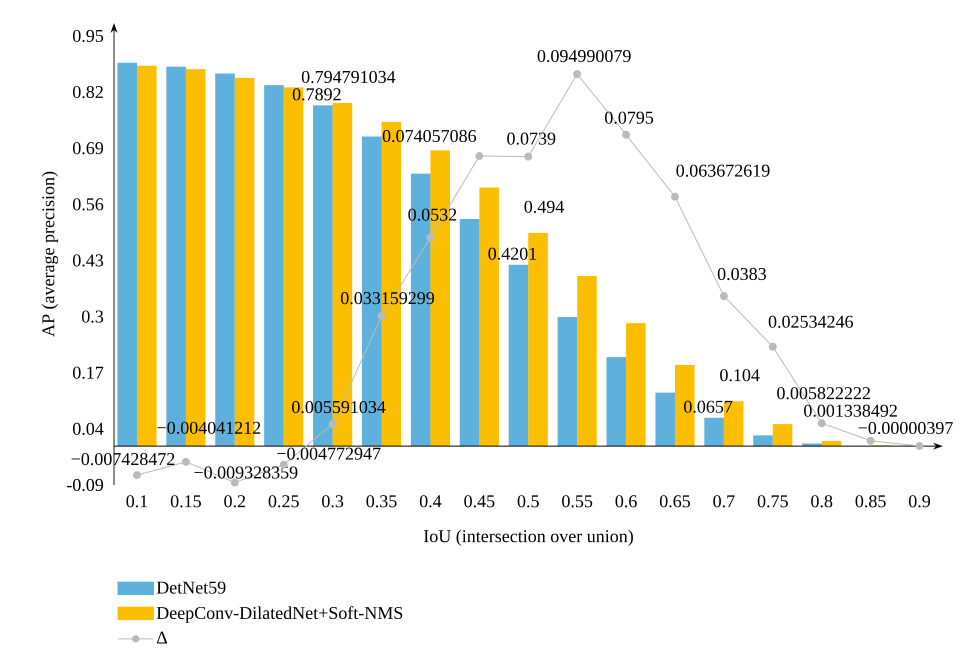 Image resolution: width=962 pixels, height=658 pixels. Describe the element at coordinates (85, 485) in the screenshot. I see `y-tick-label: -0.09` at that location.